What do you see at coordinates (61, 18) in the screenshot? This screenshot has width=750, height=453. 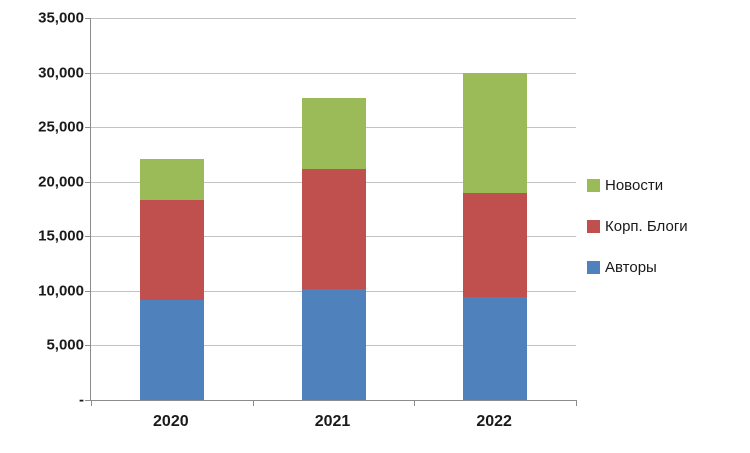 I see `y-tick-label: 35,000` at bounding box center [61, 18].